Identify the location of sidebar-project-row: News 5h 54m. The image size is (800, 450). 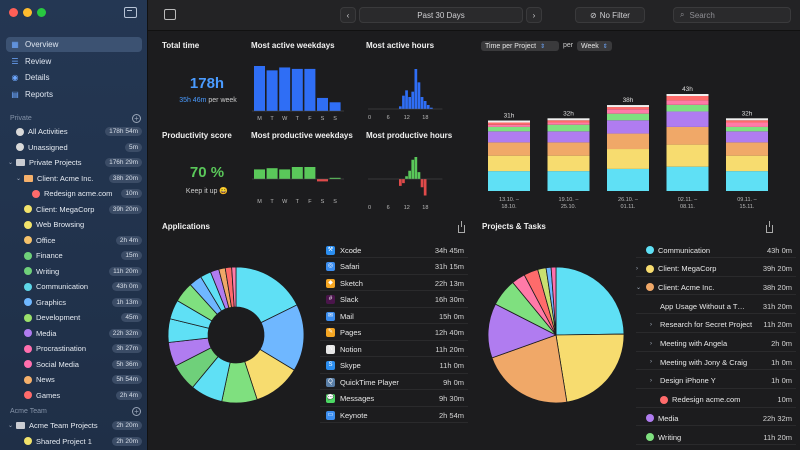
(74, 379).